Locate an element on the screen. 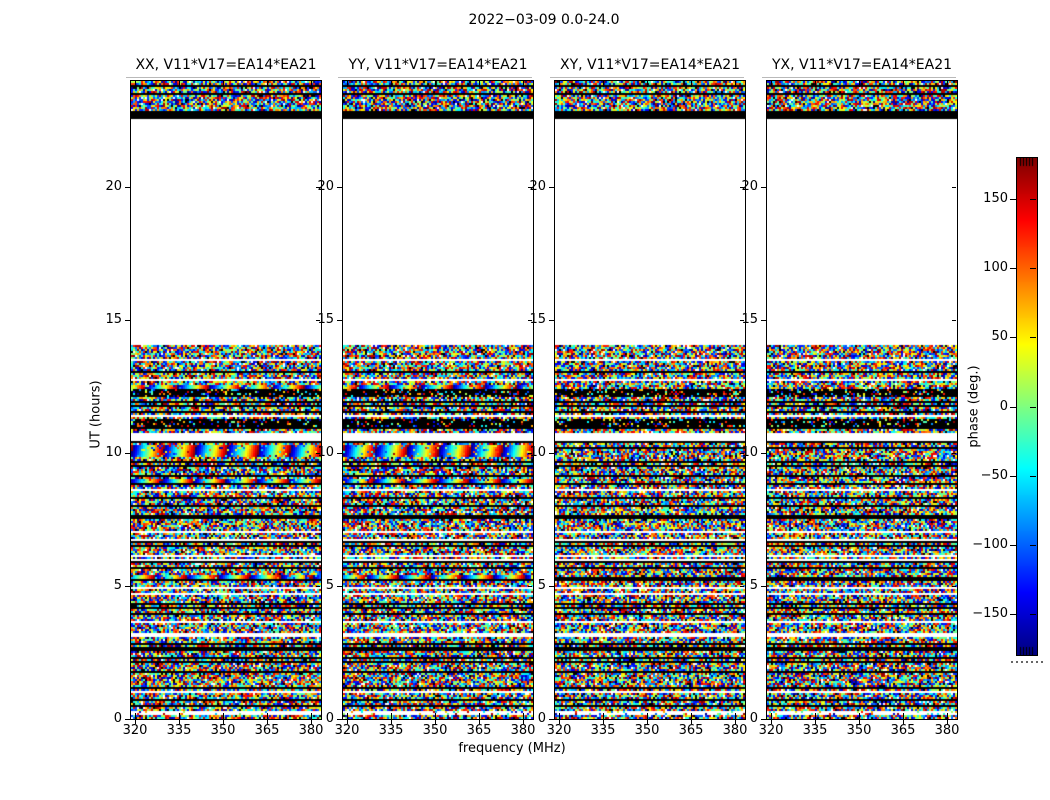 Image resolution: width=1050 pixels, height=800 pixels. colorbar-tick-label: 150 is located at coordinates (995, 198).